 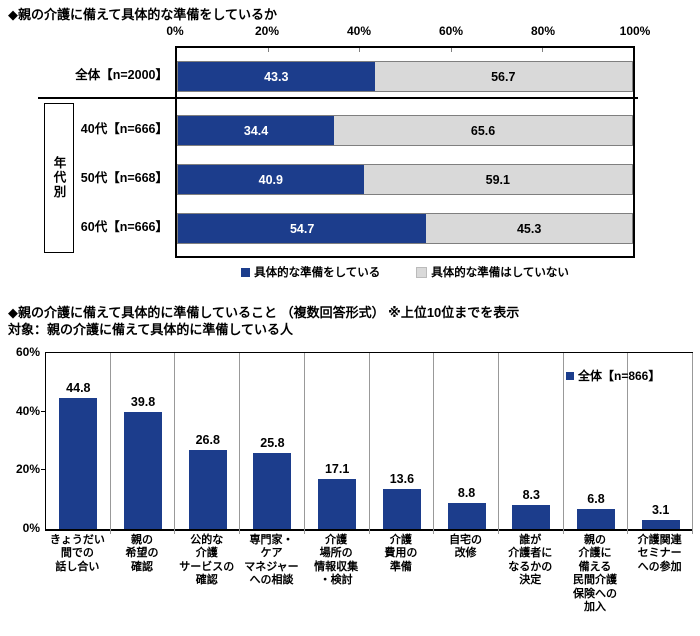 I want to click on stacked-bar-row: 43.3 56.7, so click(x=405, y=76).